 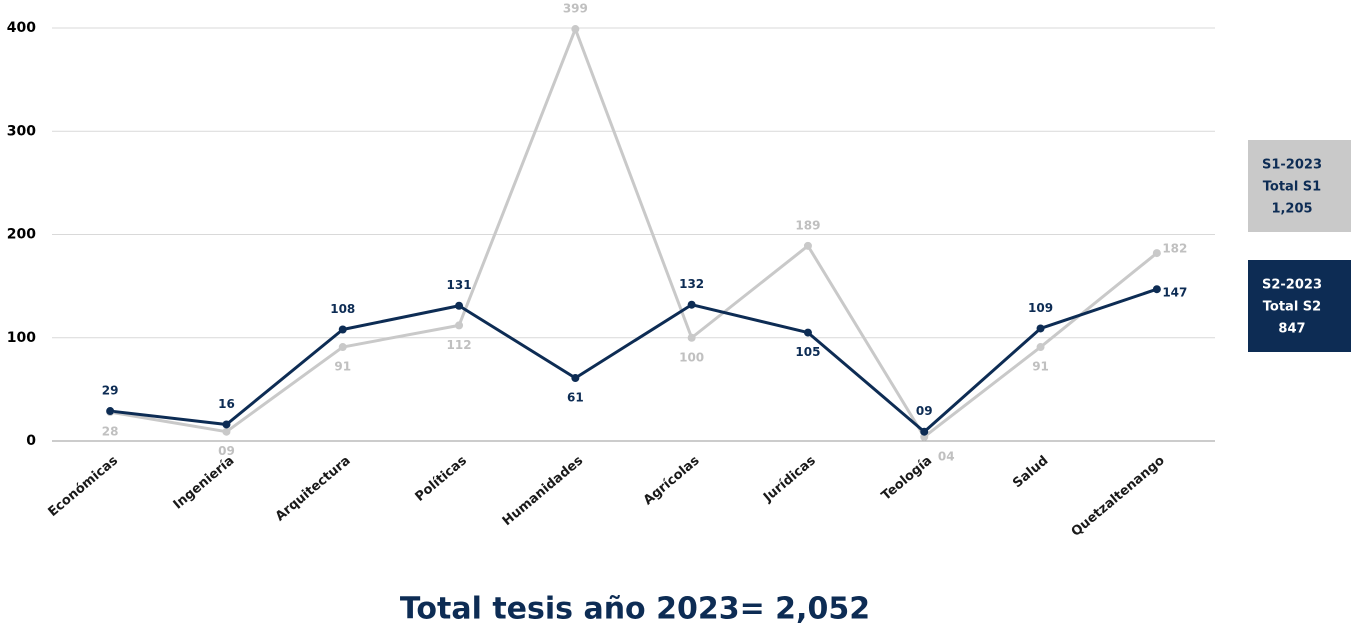 What do you see at coordinates (789, 479) in the screenshot?
I see `x-tick-label: Jurídicas` at bounding box center [789, 479].